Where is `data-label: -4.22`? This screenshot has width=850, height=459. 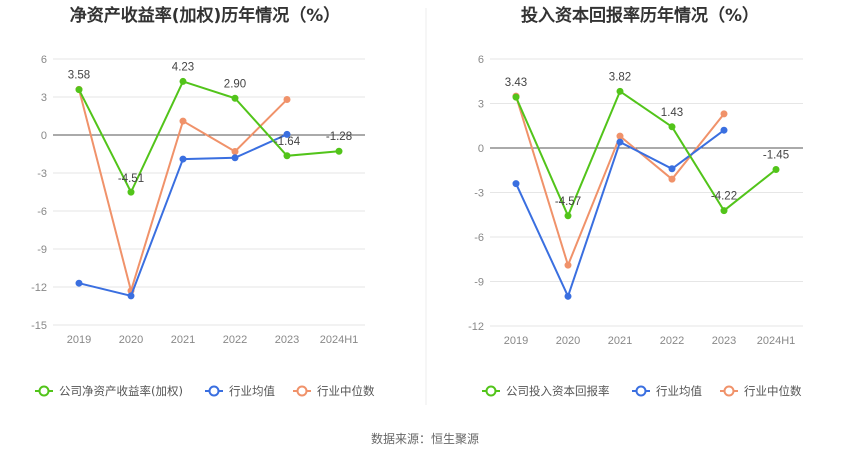
data-label: -4.22 is located at coordinates (724, 197).